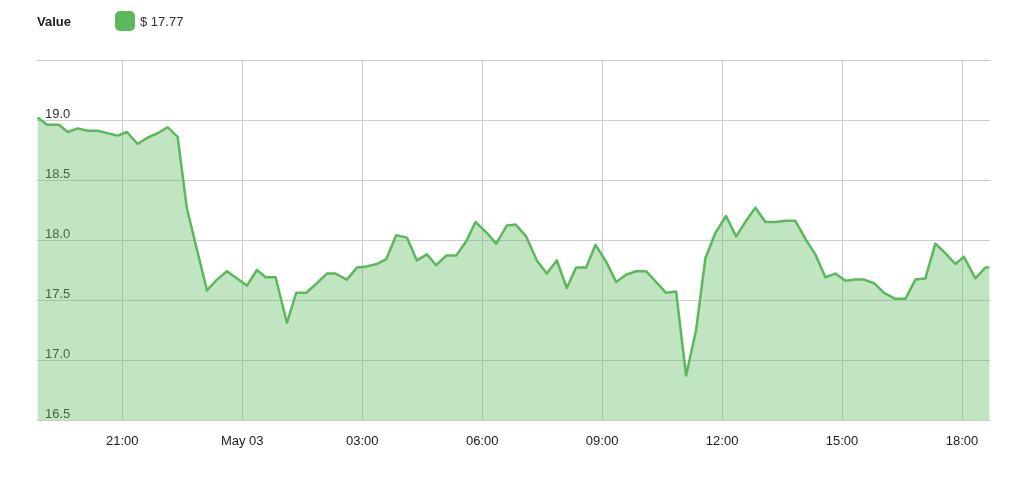  I want to click on legend-label: $ 17.77, so click(162, 21).